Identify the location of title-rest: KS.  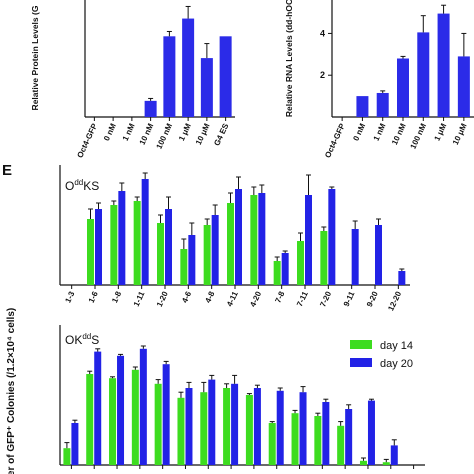
(91, 186).